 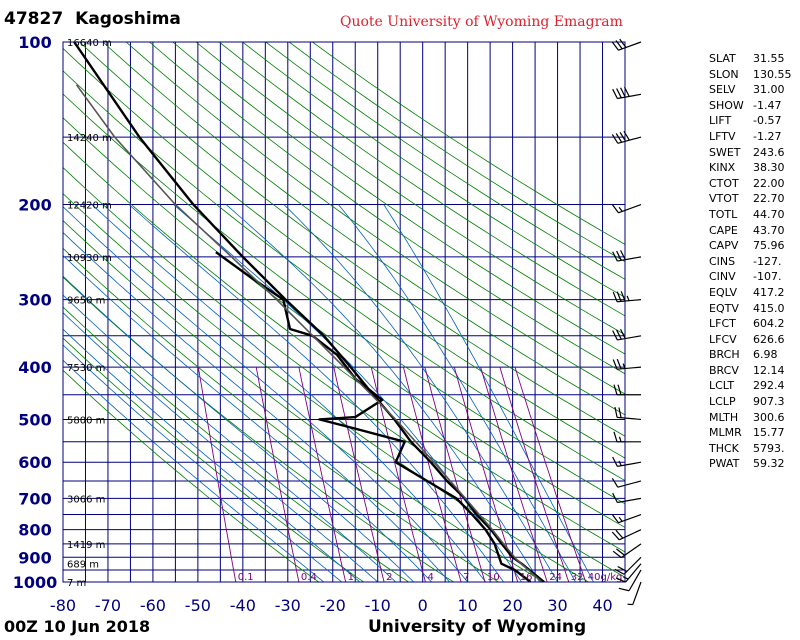 I want to click on index-key: MLMR, so click(x=725, y=433).